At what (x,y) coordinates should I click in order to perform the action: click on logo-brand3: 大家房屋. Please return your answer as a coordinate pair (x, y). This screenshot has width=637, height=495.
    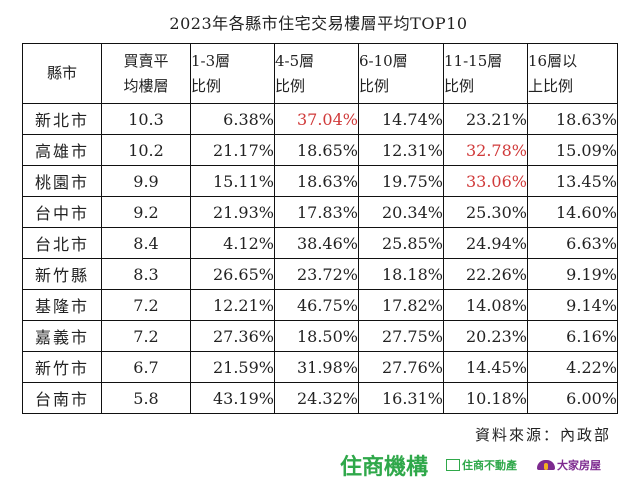
    Looking at the image, I should click on (569, 465).